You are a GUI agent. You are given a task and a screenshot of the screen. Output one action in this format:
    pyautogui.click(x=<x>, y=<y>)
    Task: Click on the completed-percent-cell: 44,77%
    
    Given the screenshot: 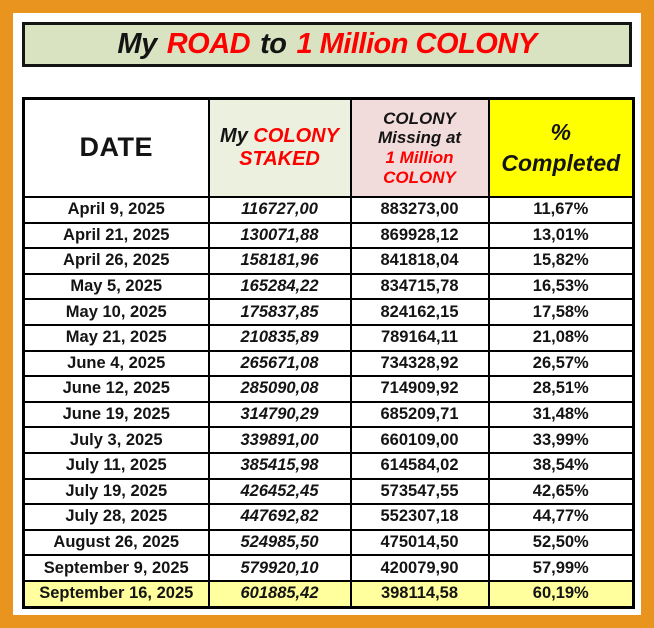 What is the action you would take?
    pyautogui.click(x=561, y=517)
    